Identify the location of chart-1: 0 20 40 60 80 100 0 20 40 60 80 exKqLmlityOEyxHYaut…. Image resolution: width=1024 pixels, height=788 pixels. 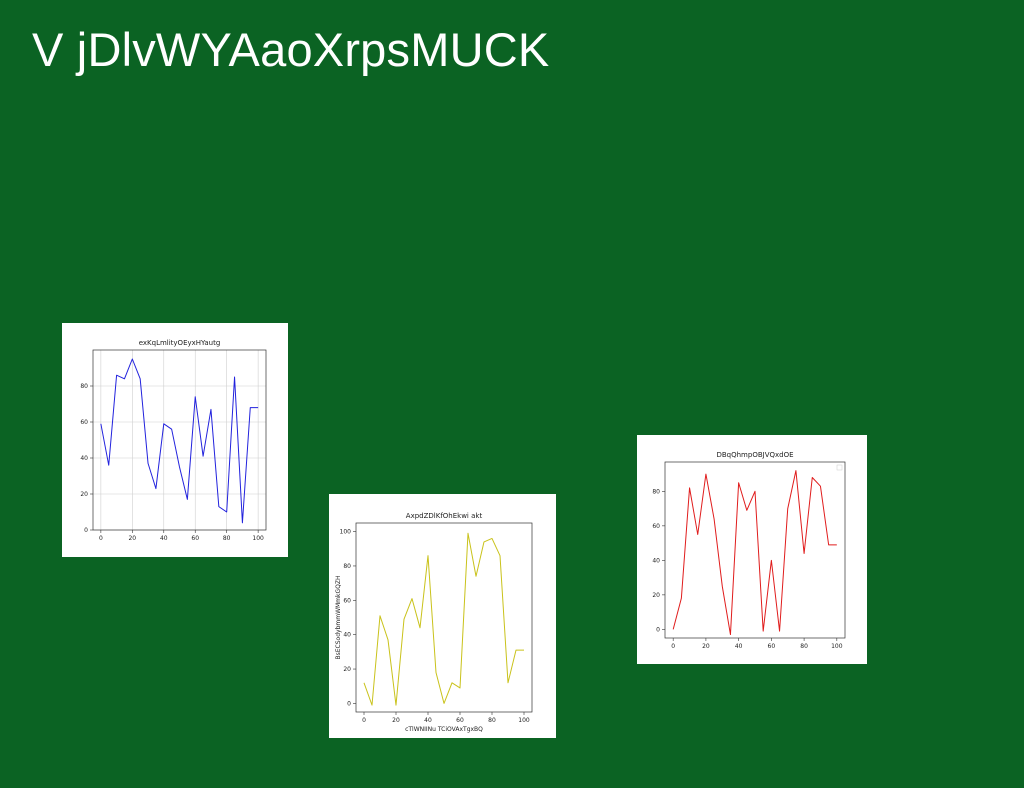
(175, 440).